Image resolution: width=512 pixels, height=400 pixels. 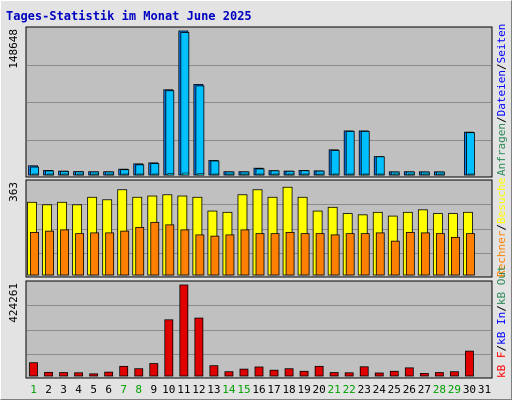 What do you see at coordinates (334, 389) in the screenshot?
I see `x-label-day-21: 21` at bounding box center [334, 389].